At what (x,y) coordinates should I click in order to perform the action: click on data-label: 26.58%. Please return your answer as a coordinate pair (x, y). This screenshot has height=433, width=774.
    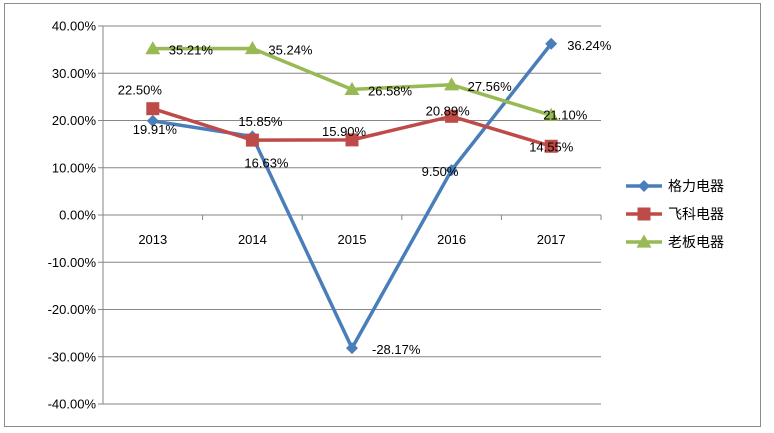
    Looking at the image, I should click on (390, 90).